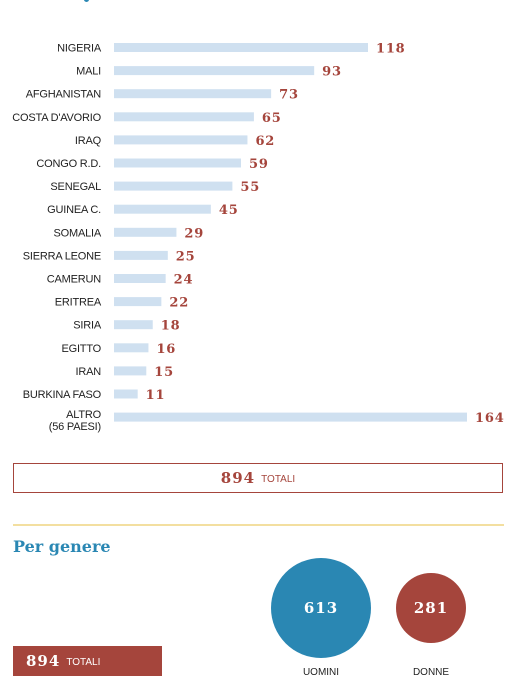 This screenshot has height=678, width=522. Describe the element at coordinates (87, 326) in the screenshot. I see `category-label-siria: SIRIA` at that location.